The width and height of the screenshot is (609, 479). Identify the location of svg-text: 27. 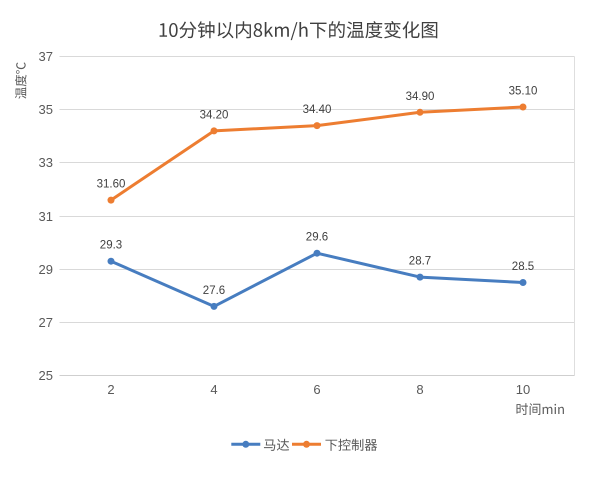
(46, 322).